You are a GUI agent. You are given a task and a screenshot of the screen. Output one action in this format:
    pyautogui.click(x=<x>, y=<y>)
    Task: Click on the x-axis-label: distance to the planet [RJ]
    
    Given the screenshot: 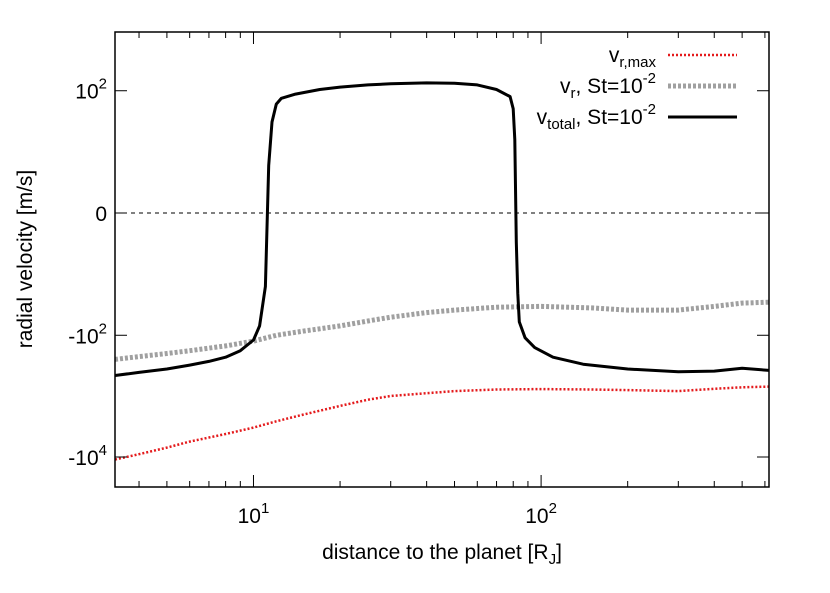 What is the action you would take?
    pyautogui.click(x=442, y=554)
    